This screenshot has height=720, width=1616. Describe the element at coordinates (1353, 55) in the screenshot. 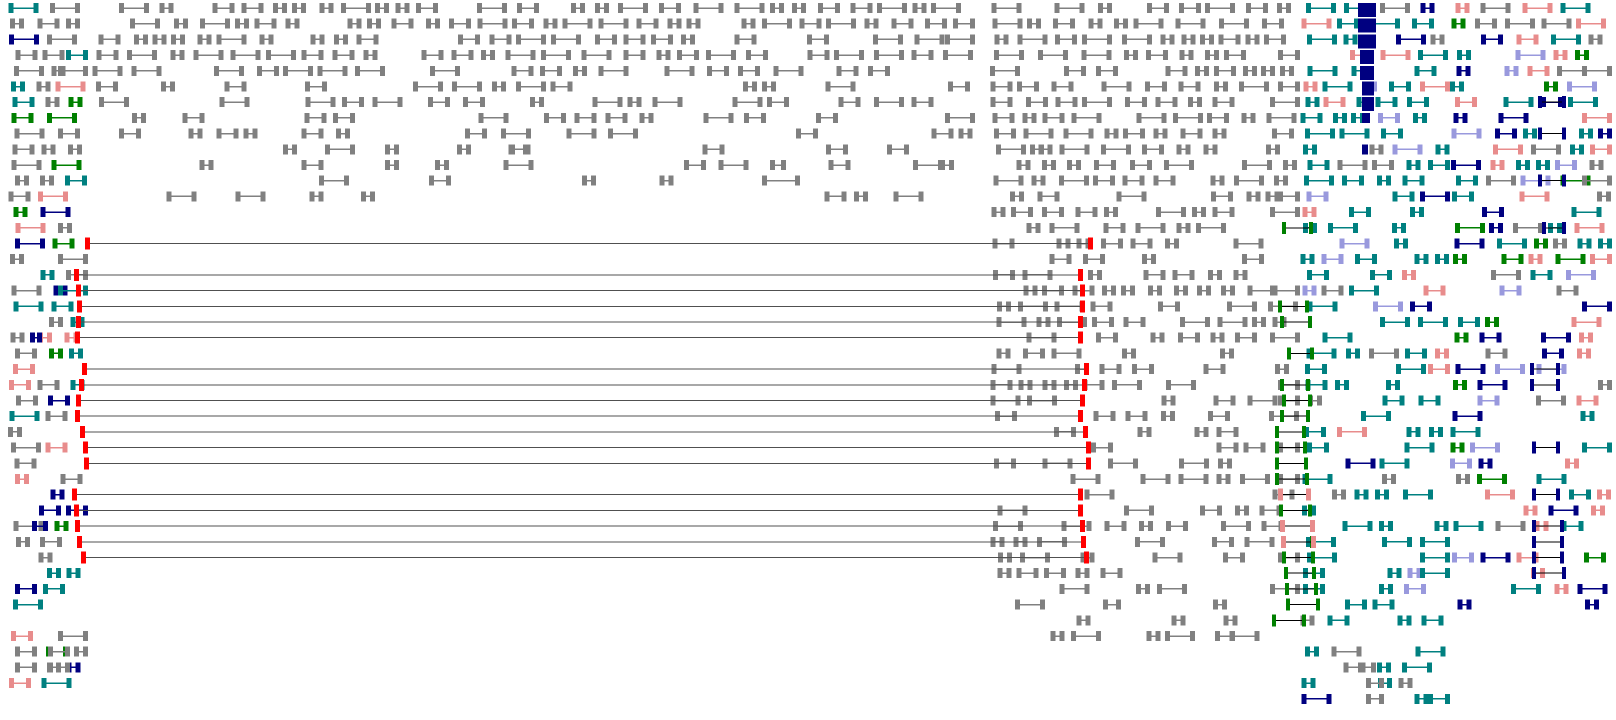

I see `read-right-teal-left-cap` at that location.